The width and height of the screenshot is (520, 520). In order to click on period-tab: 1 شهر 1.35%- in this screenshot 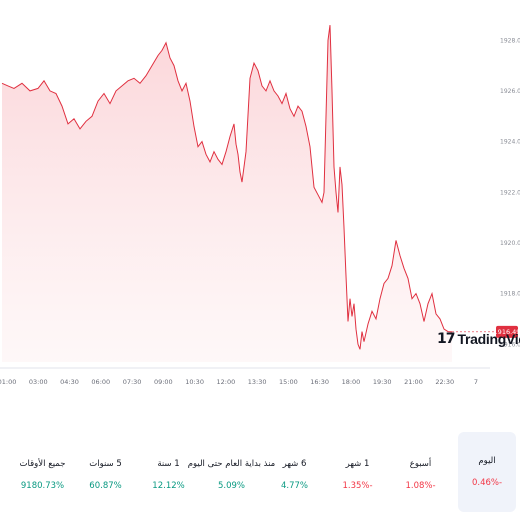, I will do `click(357, 475)`.